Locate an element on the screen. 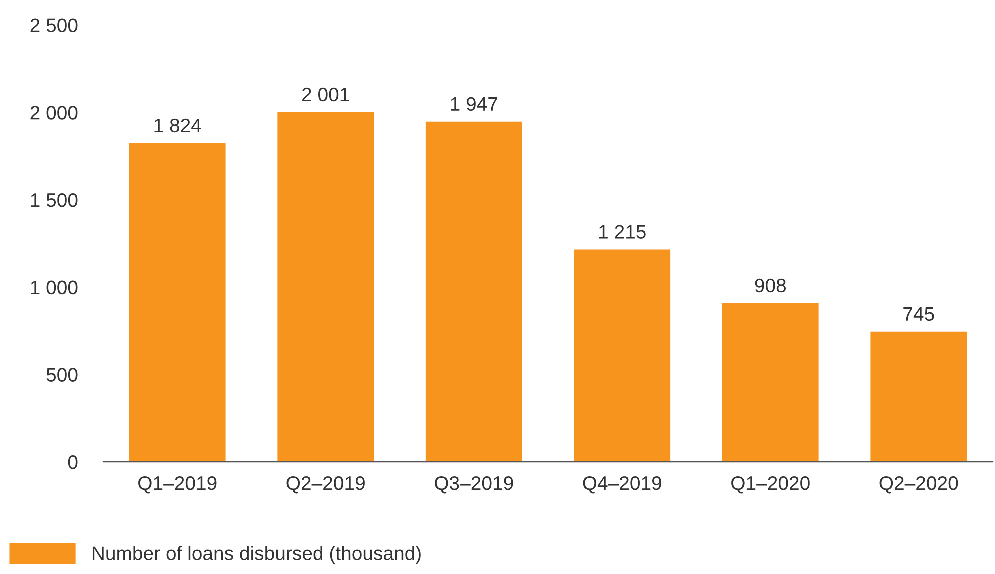 Image resolution: width=995 pixels, height=574 pixels. y-tick-label: 2 000 is located at coordinates (54, 113).